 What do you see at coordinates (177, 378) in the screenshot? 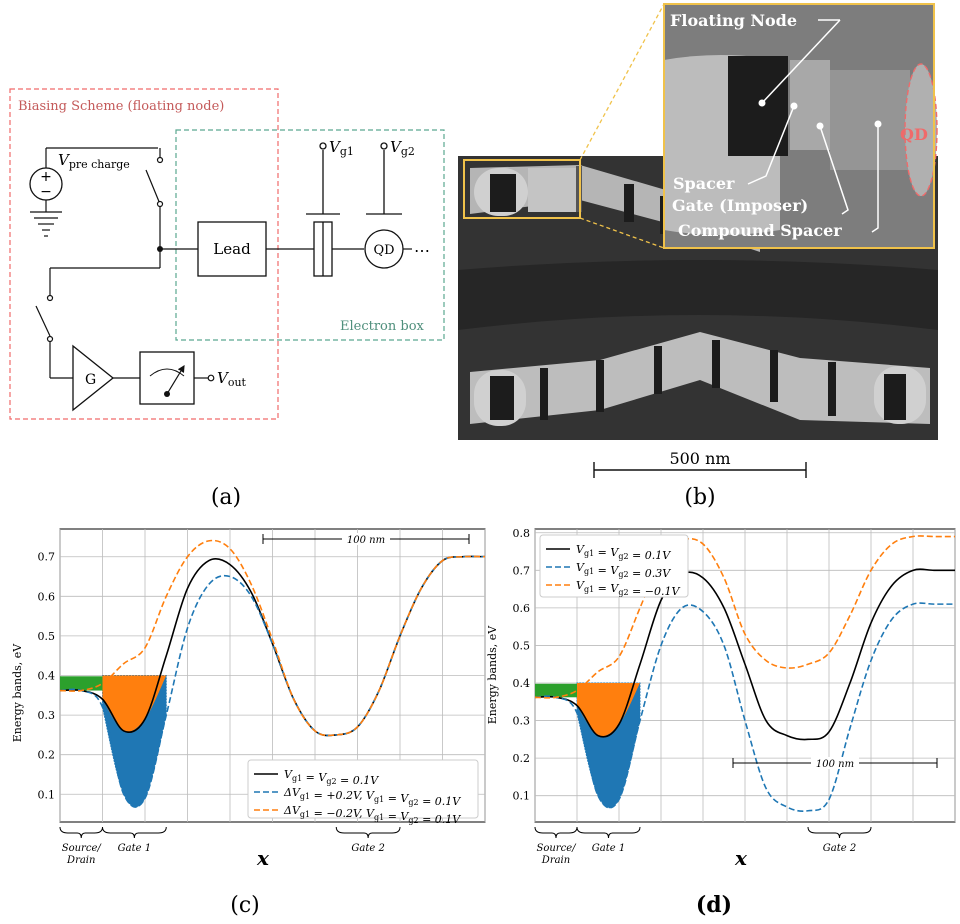
I see `meter-icon` at bounding box center [177, 378].